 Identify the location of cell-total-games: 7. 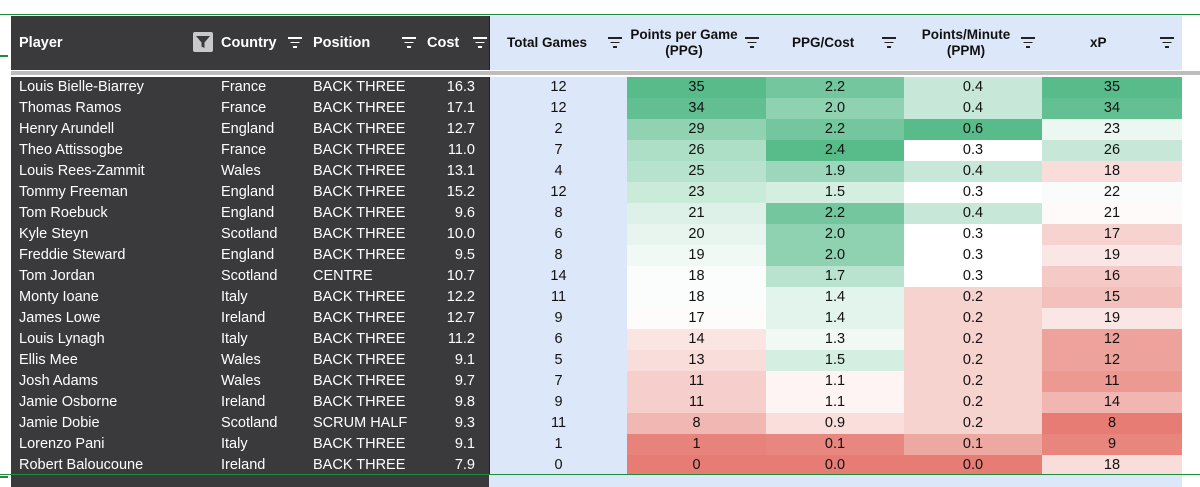
(558, 381).